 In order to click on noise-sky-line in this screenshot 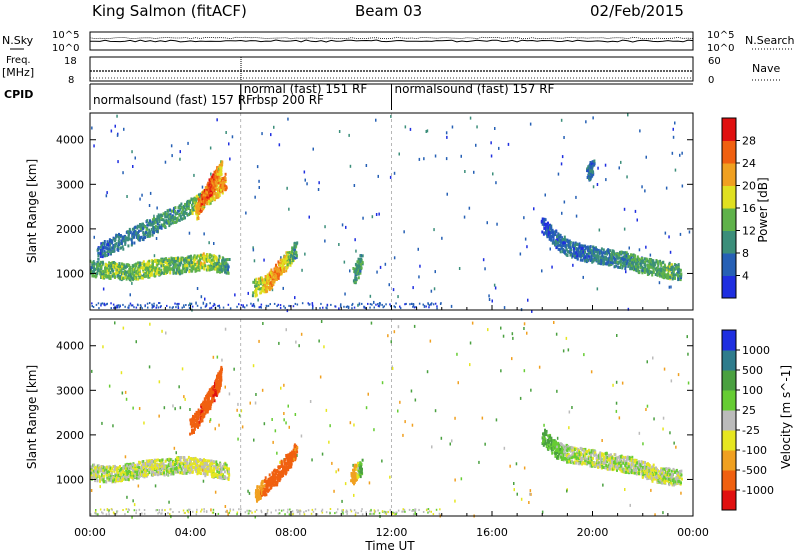, I will do `click(391, 41)`.